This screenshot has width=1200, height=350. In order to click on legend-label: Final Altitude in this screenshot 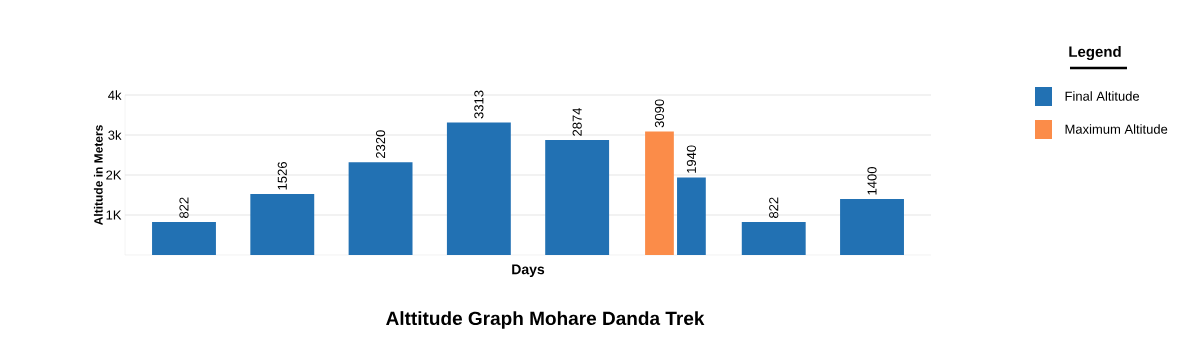, I will do `click(1102, 96)`.